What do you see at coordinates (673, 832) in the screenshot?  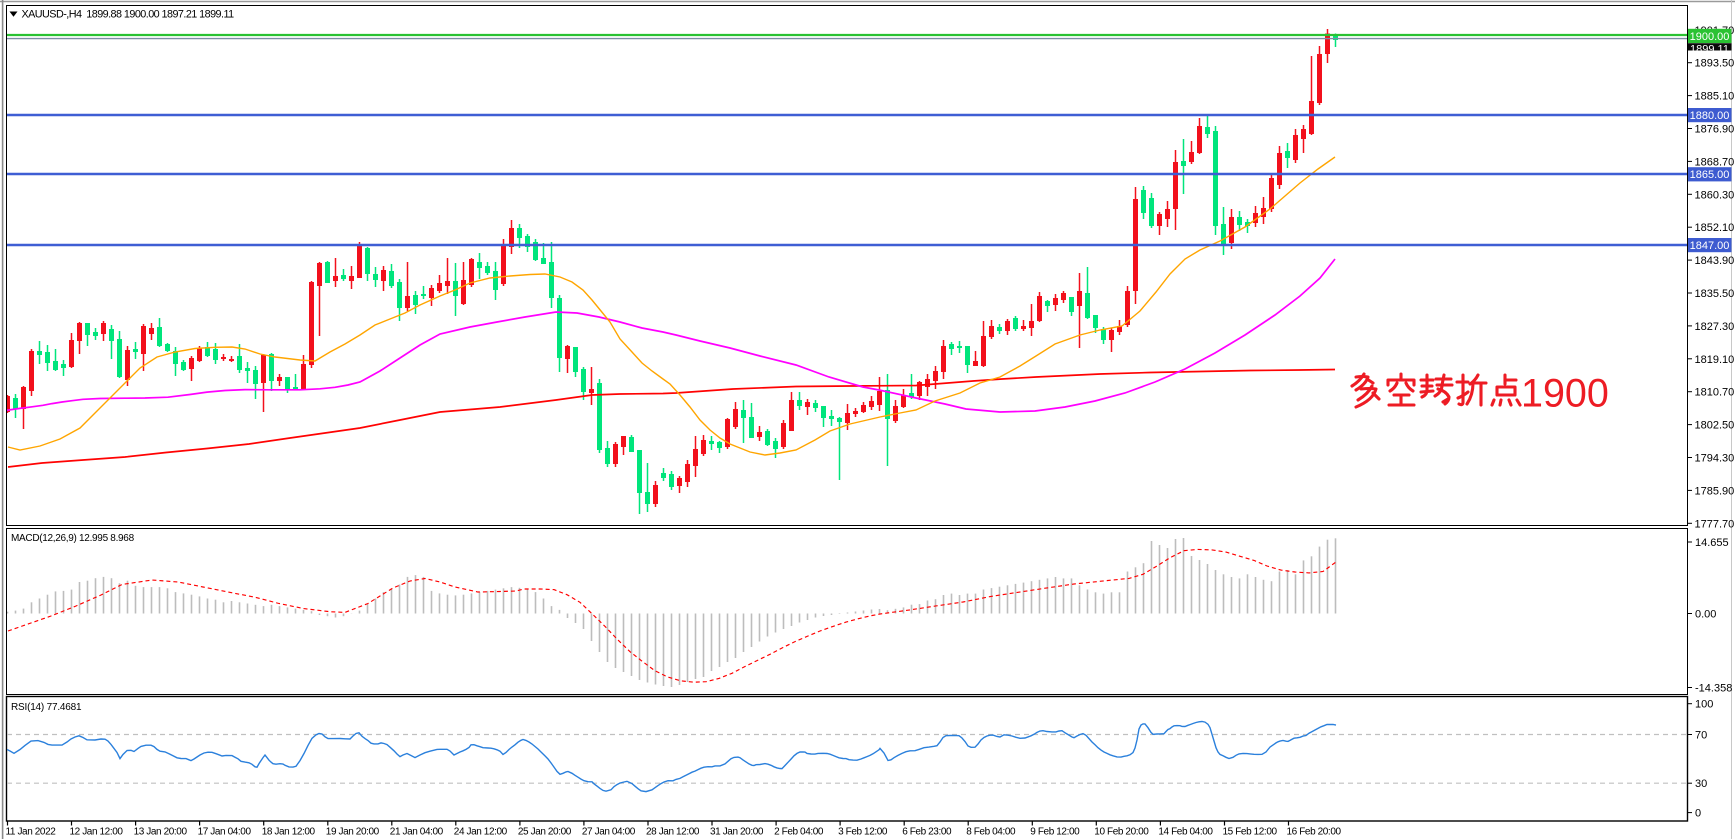 I see `svg-text: 28 Jan 12:00` at bounding box center [673, 832].